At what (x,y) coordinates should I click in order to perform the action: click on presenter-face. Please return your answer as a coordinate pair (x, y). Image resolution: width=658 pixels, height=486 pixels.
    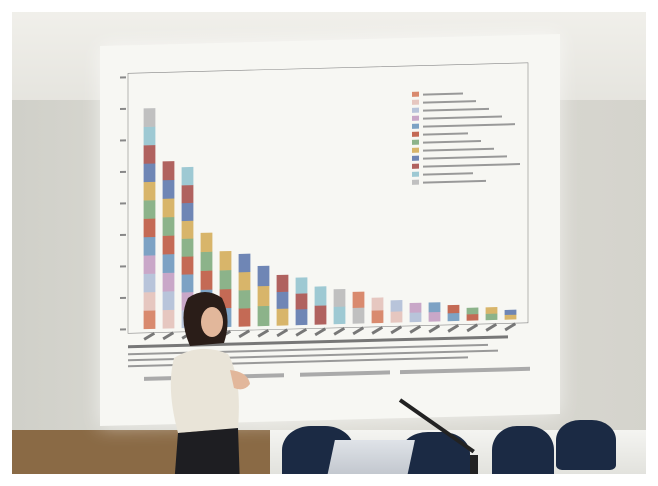
    Looking at the image, I should click on (212, 322).